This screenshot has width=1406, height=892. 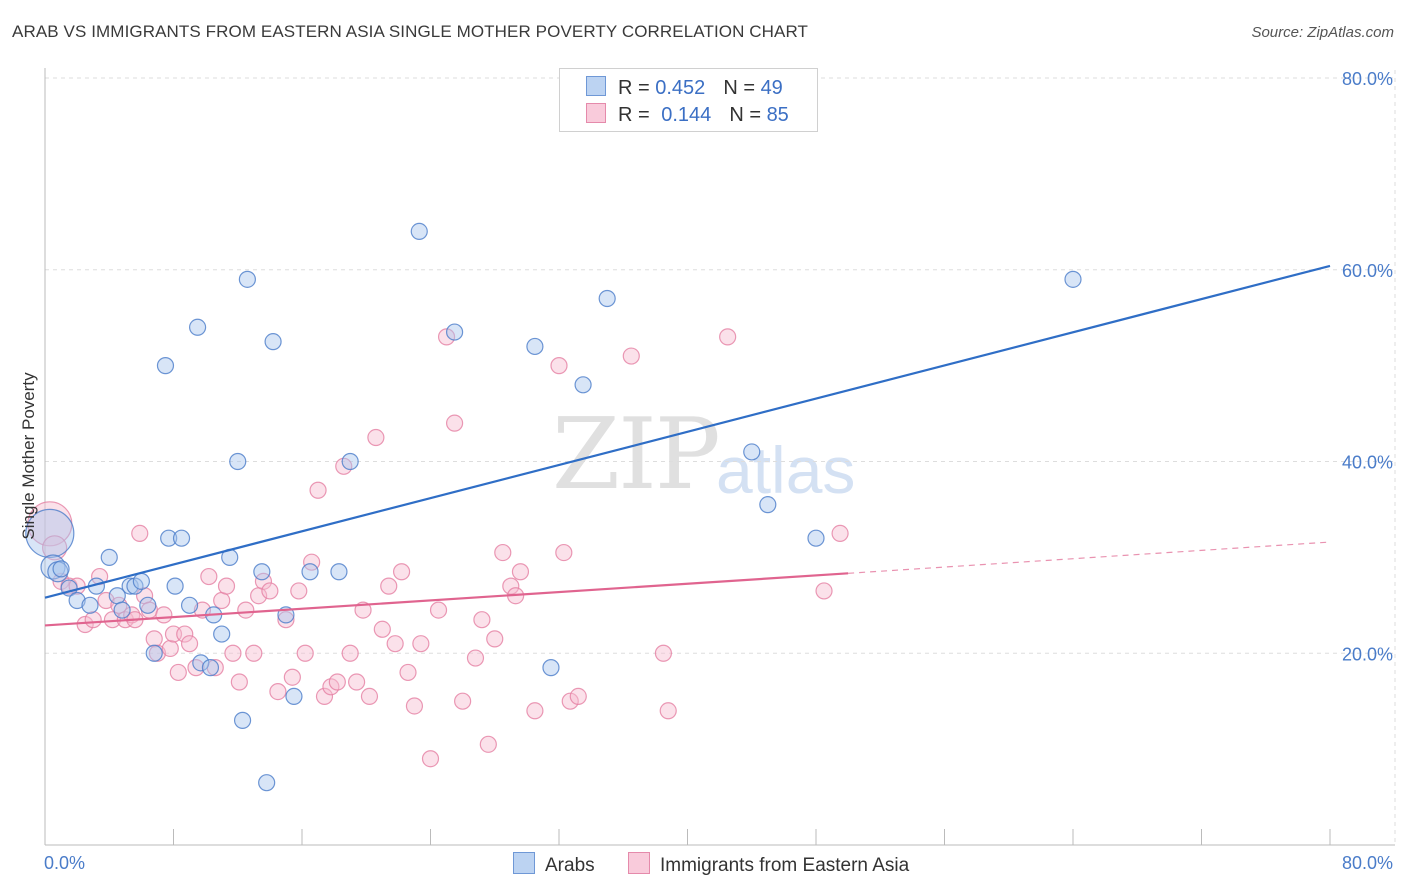 What do you see at coordinates (1367, 79) in the screenshot?
I see `y-tick-label: 80.0%` at bounding box center [1367, 79].